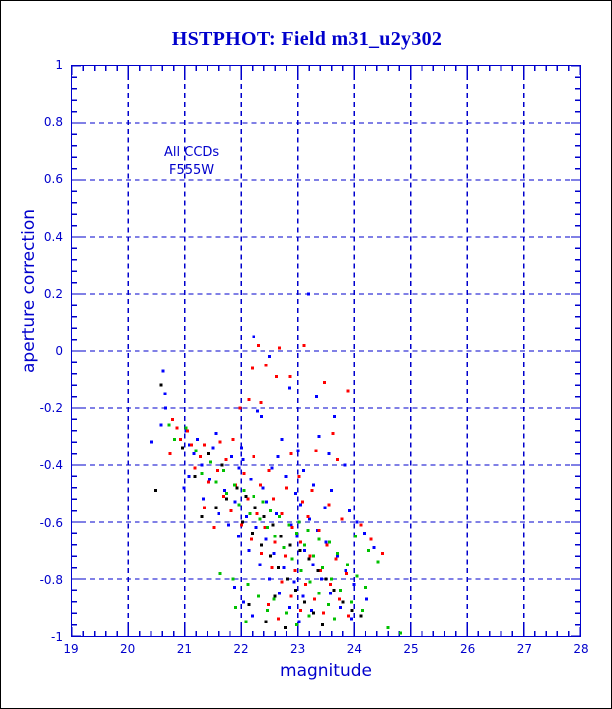 The height and width of the screenshot is (709, 612). What do you see at coordinates (468, 649) in the screenshot?
I see `x-tick-label: 26` at bounding box center [468, 649].